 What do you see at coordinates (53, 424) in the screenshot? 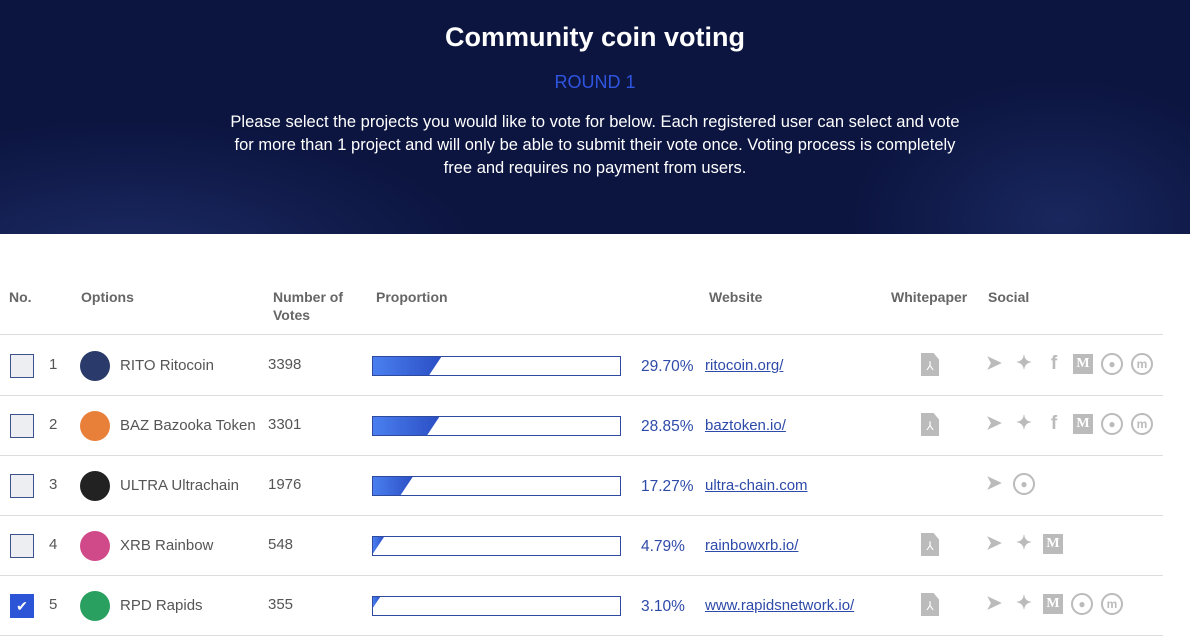
I see `row-number: 2` at bounding box center [53, 424].